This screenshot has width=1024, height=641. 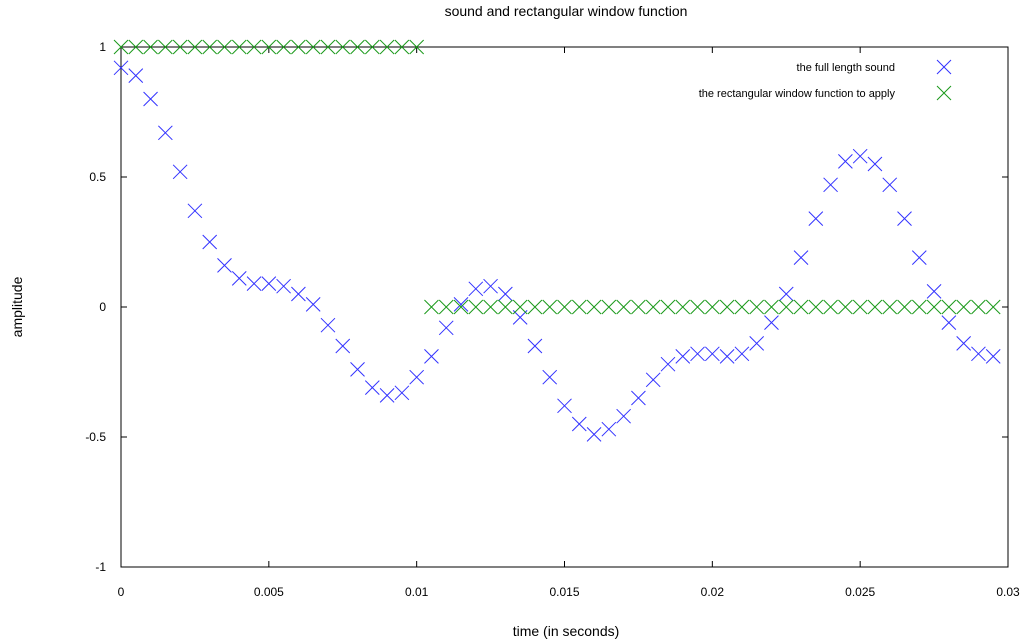 What do you see at coordinates (102, 47) in the screenshot?
I see `y-tick-label: 1` at bounding box center [102, 47].